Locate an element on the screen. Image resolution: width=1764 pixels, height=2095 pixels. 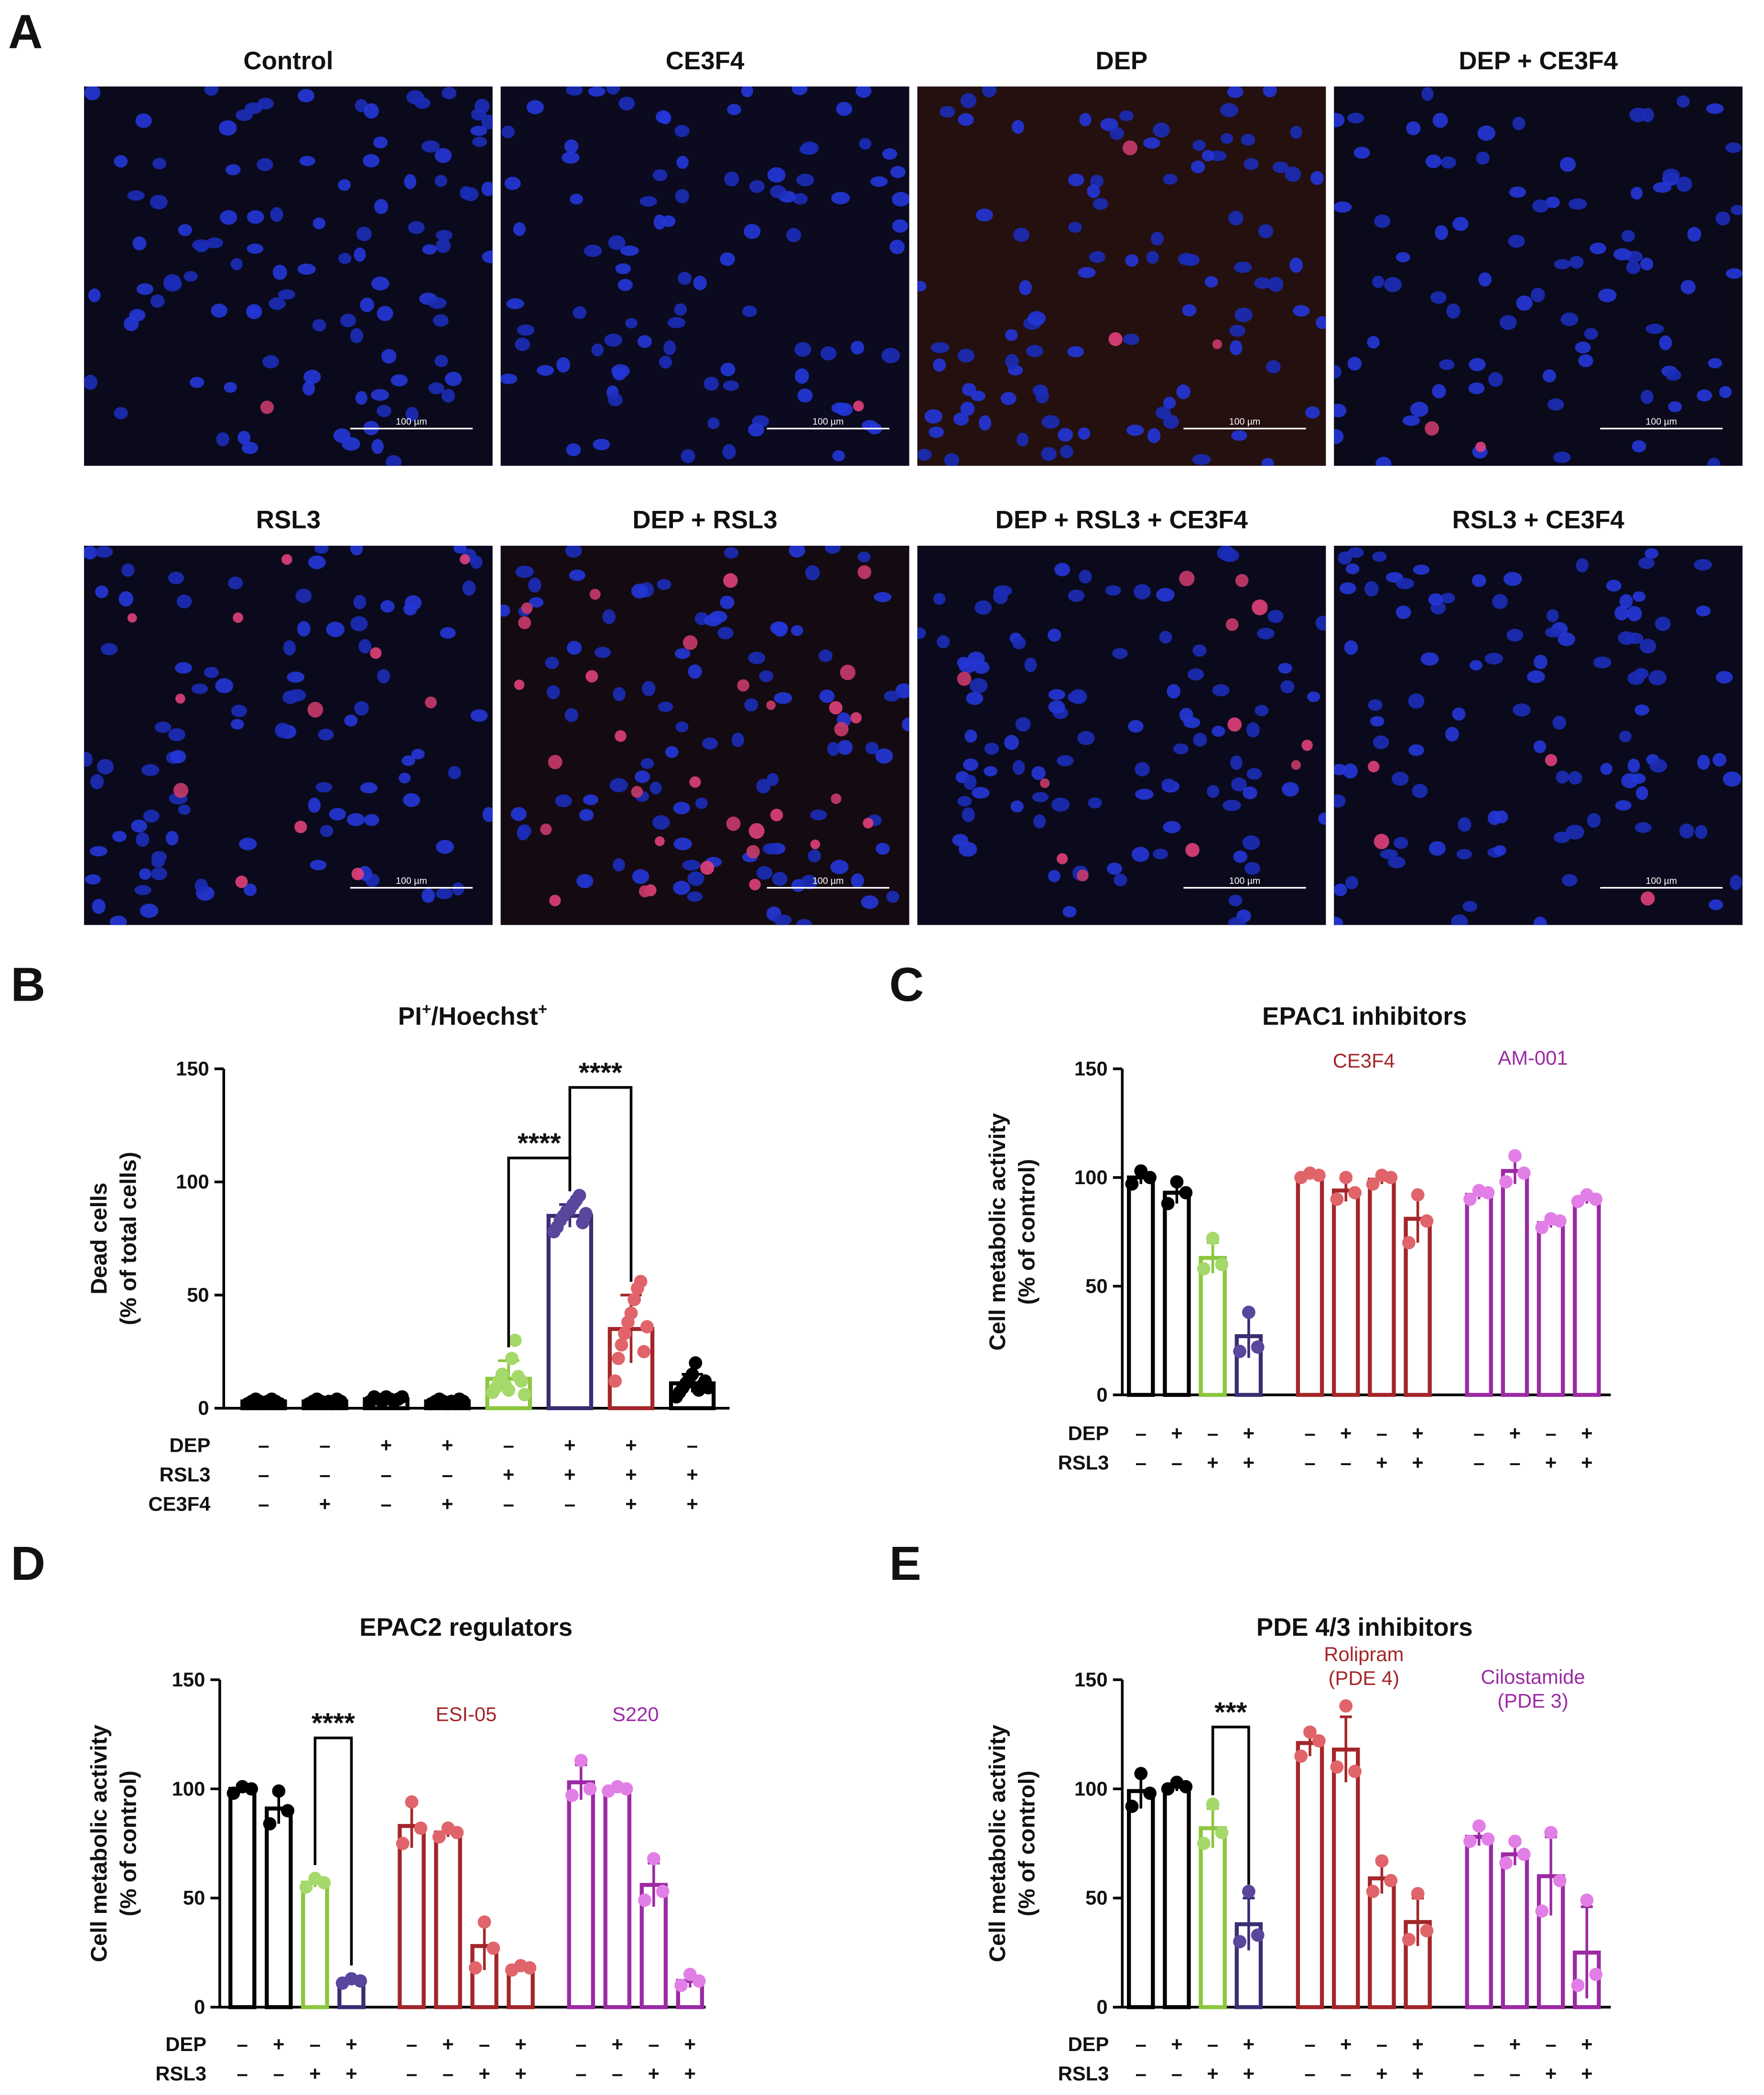
scale-bar-label: 100 µm is located at coordinates (1661, 421).